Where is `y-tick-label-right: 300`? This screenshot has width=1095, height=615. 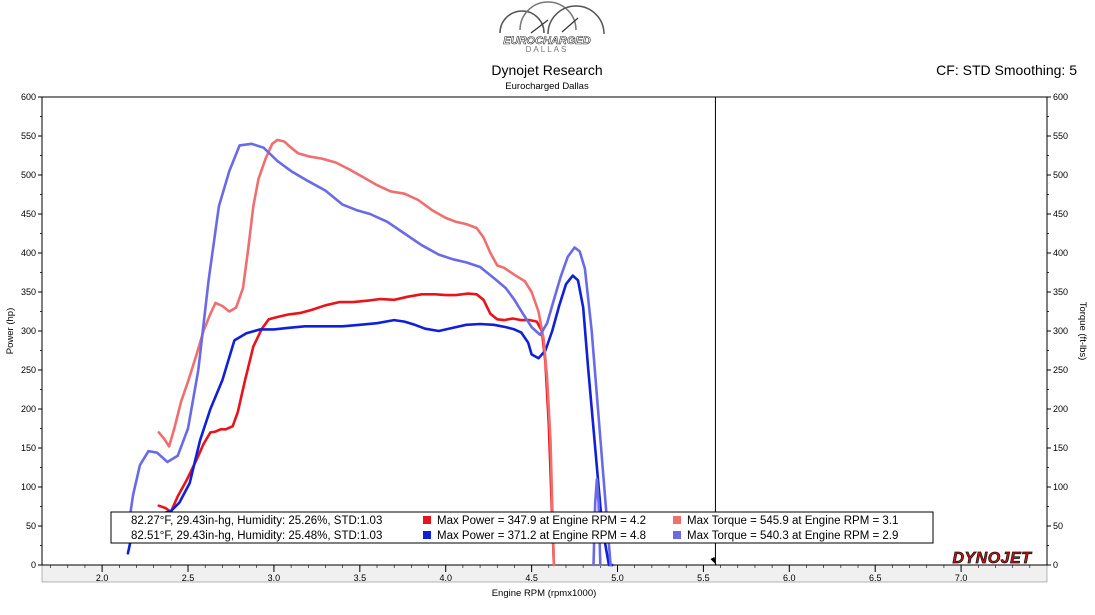
y-tick-label-right: 300 is located at coordinates (1060, 331).